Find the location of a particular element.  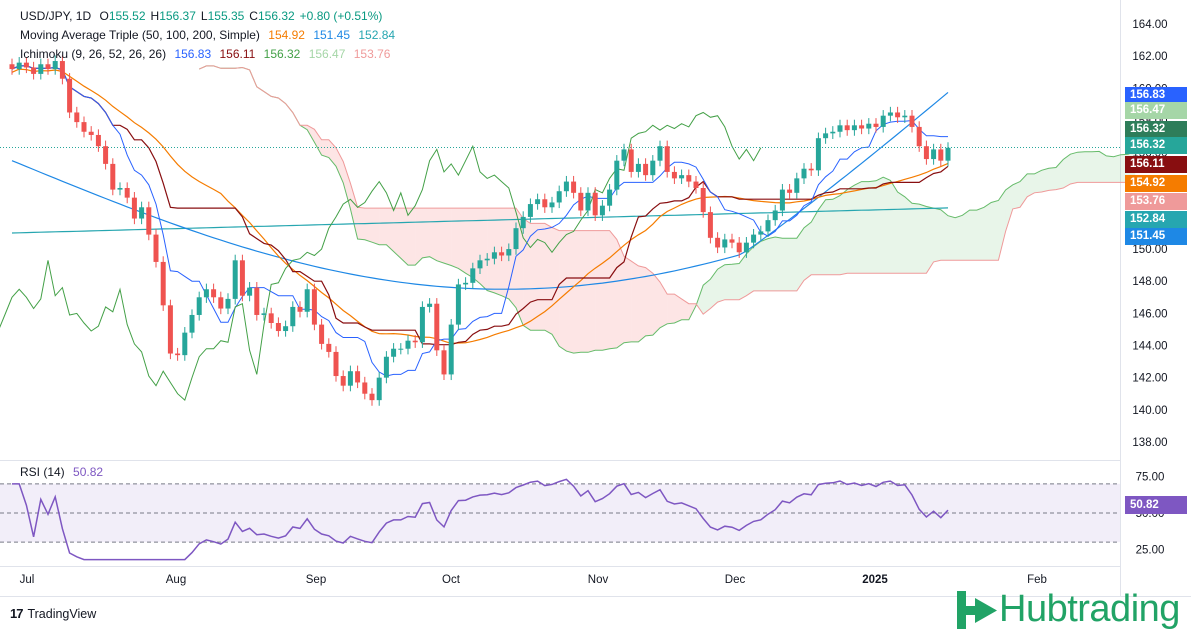

span-b-value: 153.76 is located at coordinates (372, 54).